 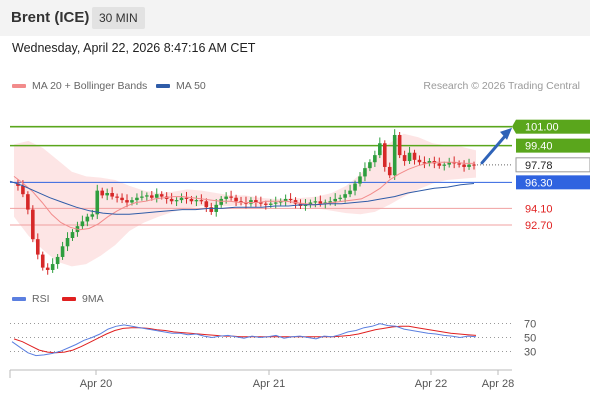 What do you see at coordinates (19, 299) in the screenshot?
I see `rsi-swatch` at bounding box center [19, 299].